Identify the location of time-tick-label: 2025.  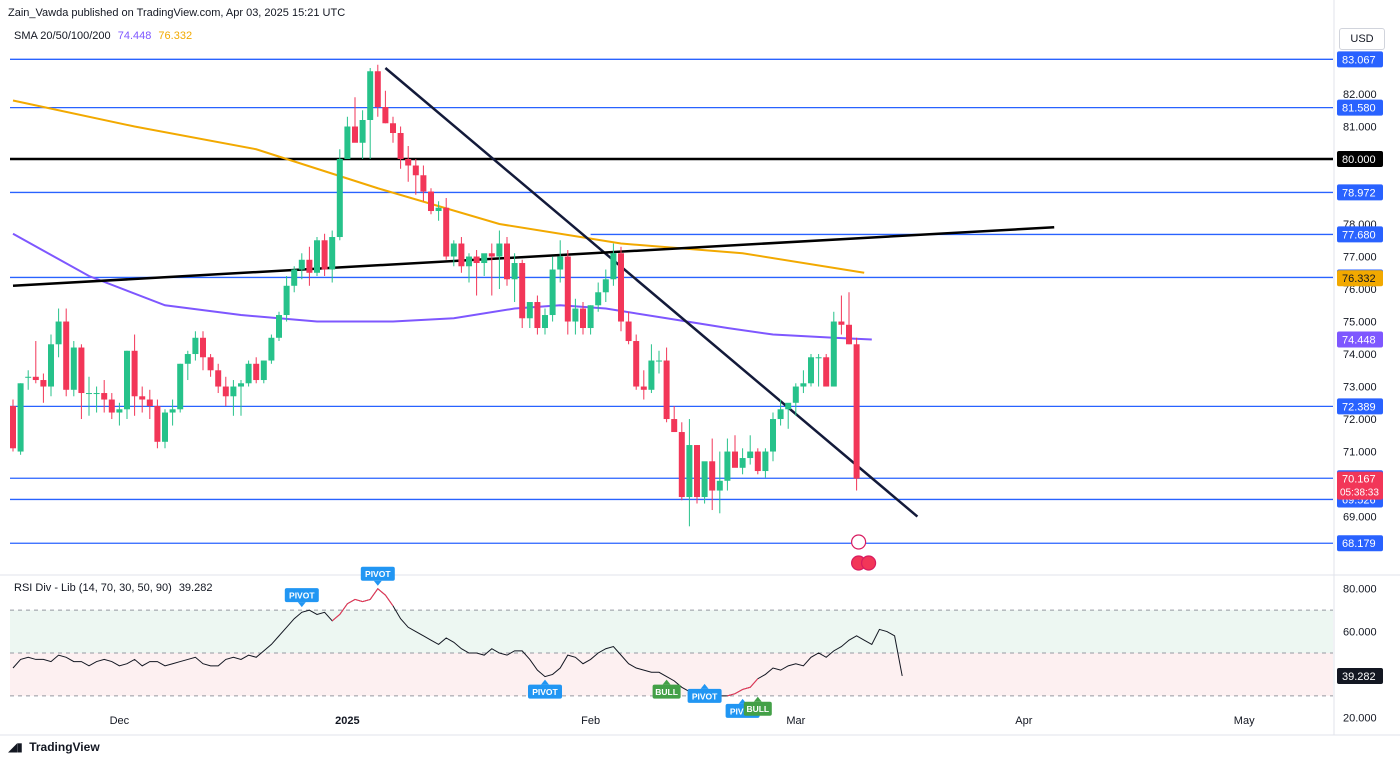
(347, 721).